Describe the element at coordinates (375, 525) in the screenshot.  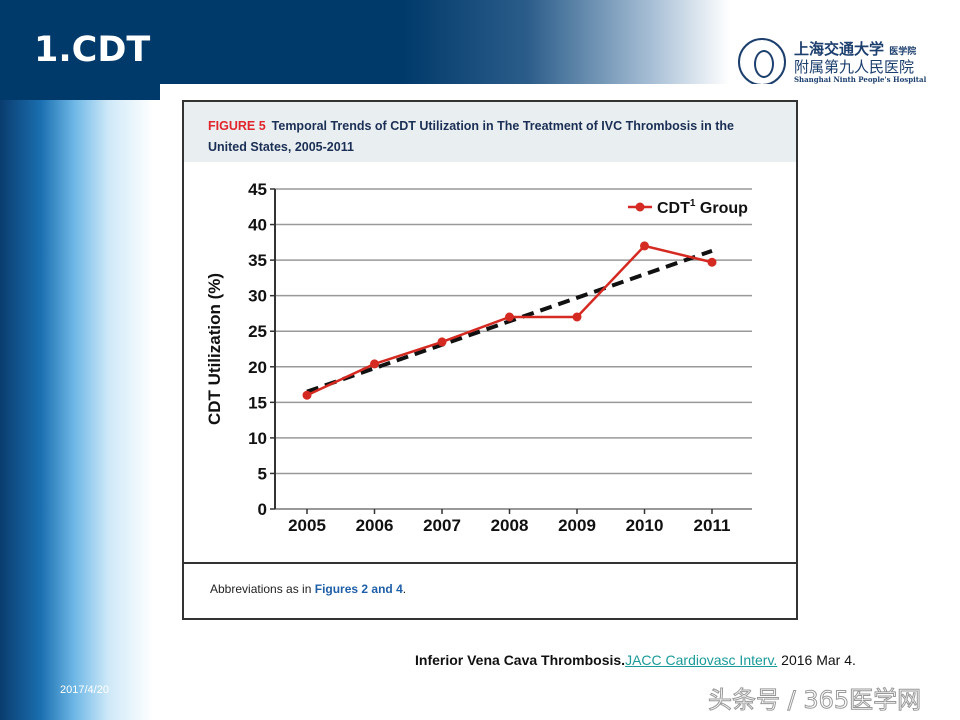
I see `x-tick-label: 2006` at that location.